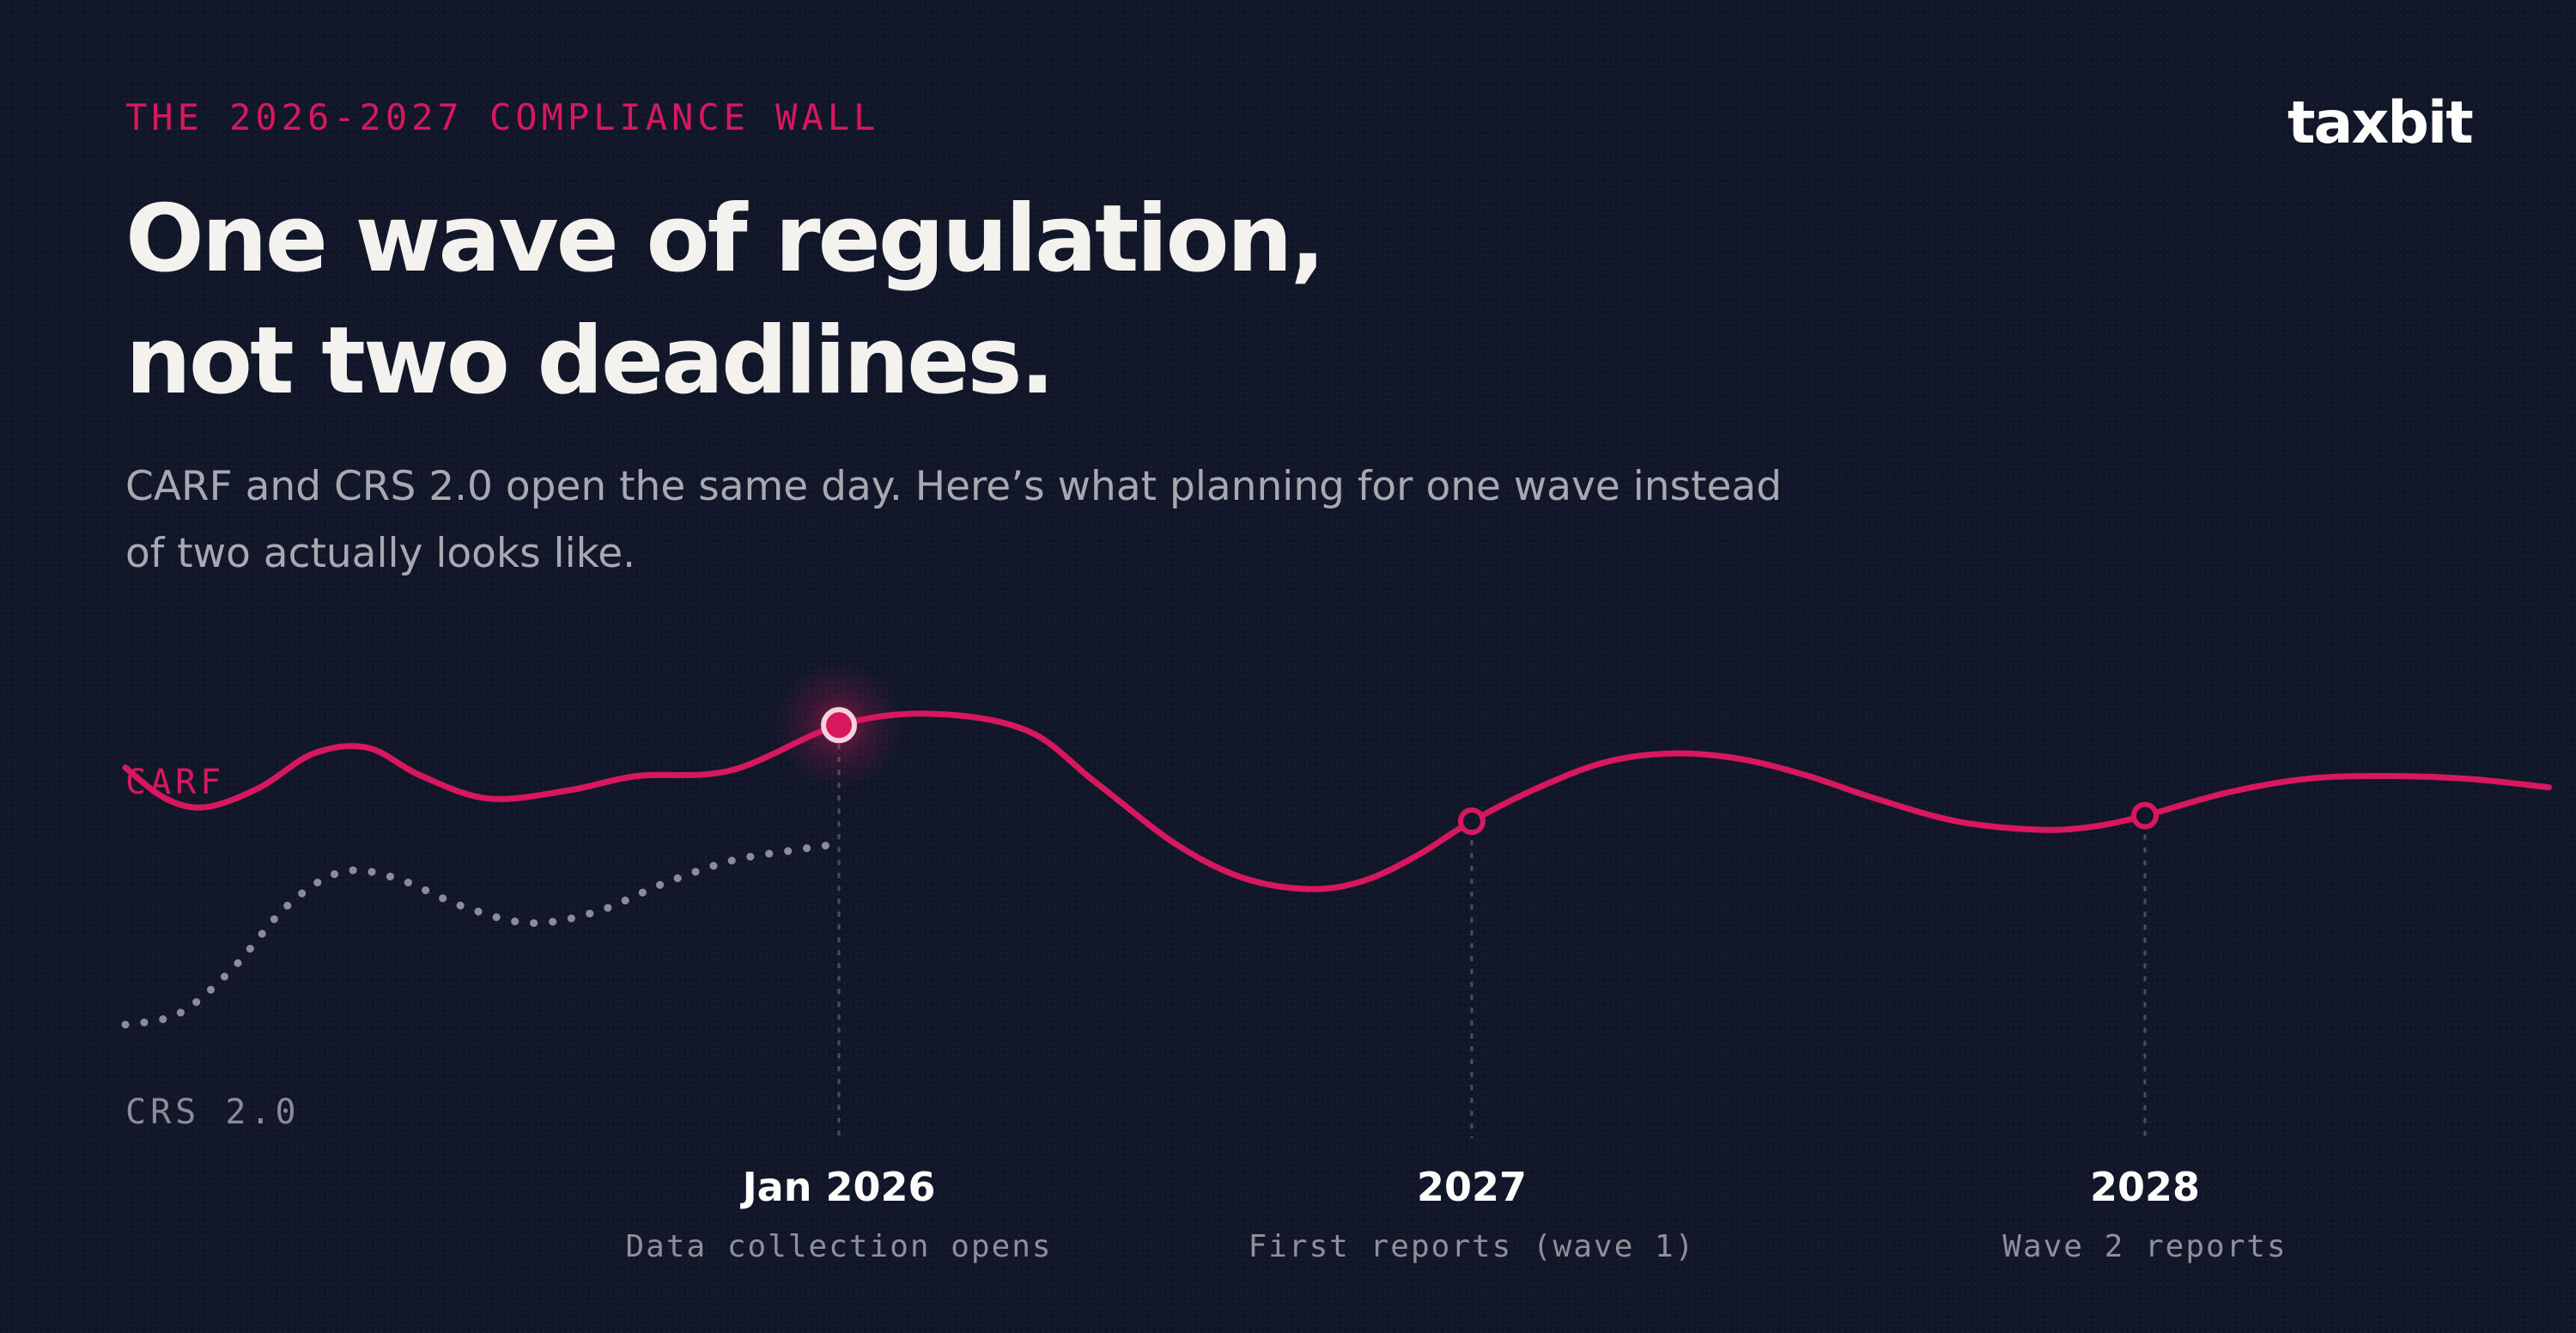 This screenshot has width=2576, height=1333. Describe the element at coordinates (482, 935) in the screenshot. I see `series-line-crs` at that location.